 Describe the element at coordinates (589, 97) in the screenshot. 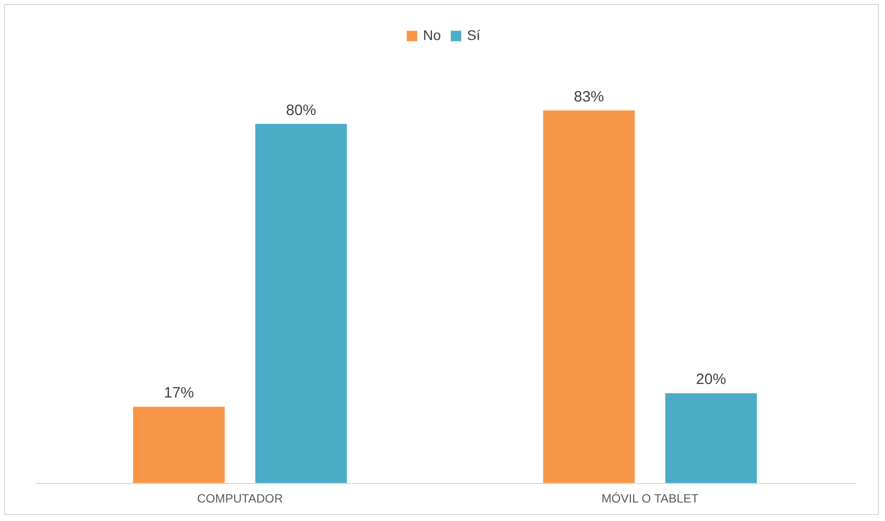

I see `data-label: 83%` at that location.